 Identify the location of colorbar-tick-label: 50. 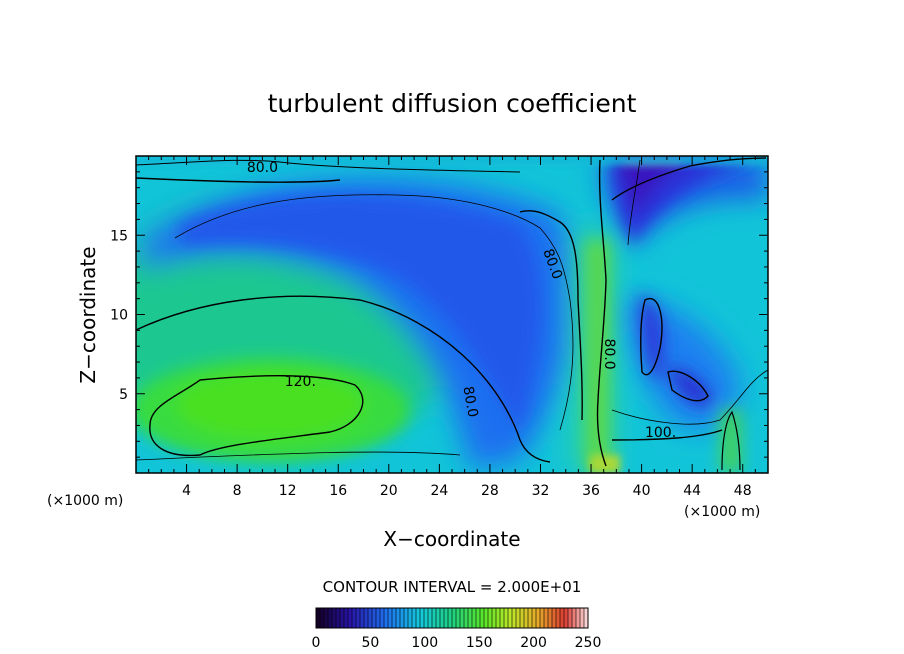
(370, 643).